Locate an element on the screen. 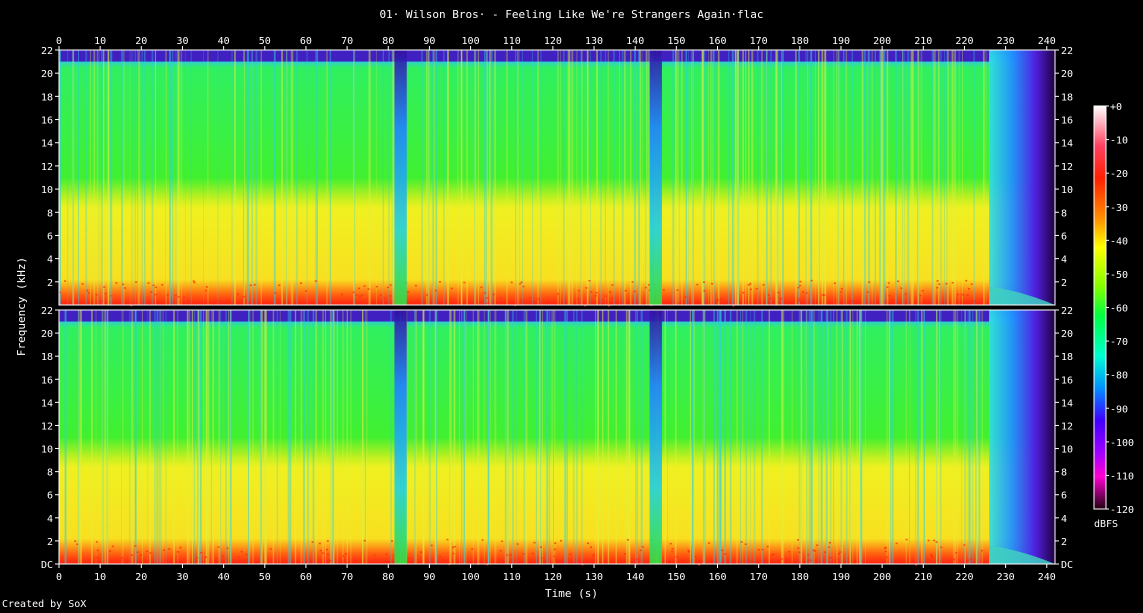 The image size is (1143, 613). colorbar-tick-label: -90 is located at coordinates (1119, 409).